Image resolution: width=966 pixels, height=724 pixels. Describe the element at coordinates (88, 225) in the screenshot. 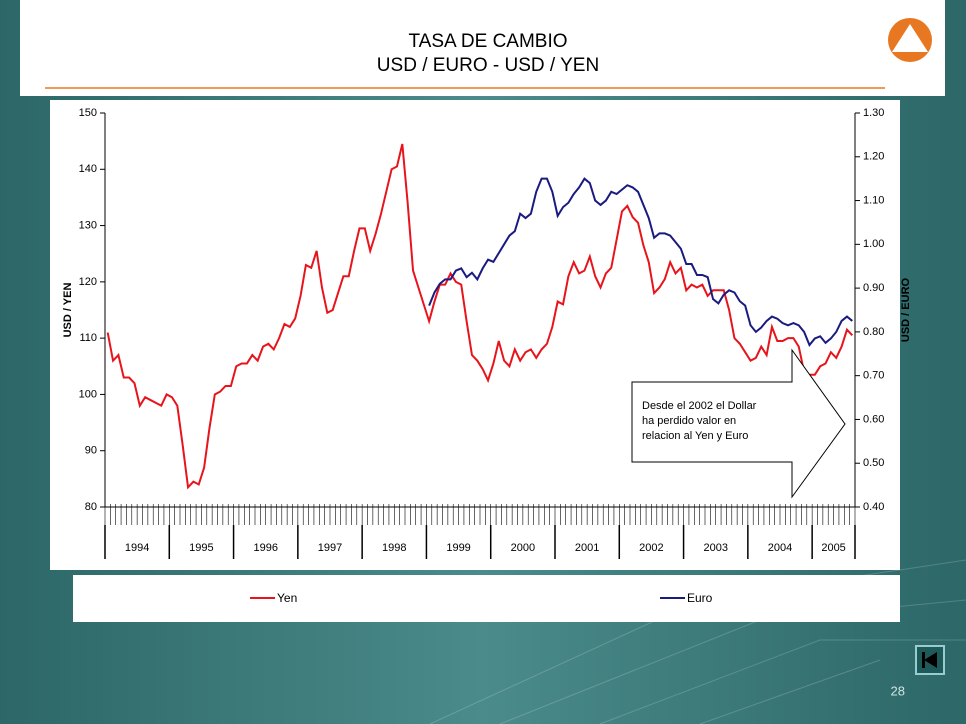

I see `y-tick-label: 130` at that location.